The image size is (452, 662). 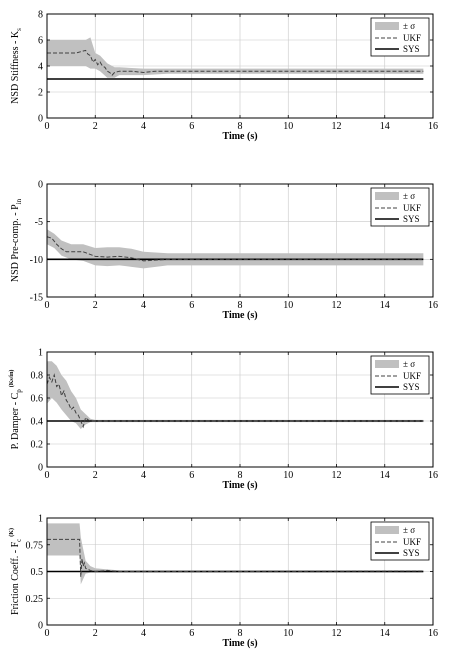 What do you see at coordinates (37, 422) in the screenshot?
I see `y-tick-label: 0.4` at bounding box center [37, 422].